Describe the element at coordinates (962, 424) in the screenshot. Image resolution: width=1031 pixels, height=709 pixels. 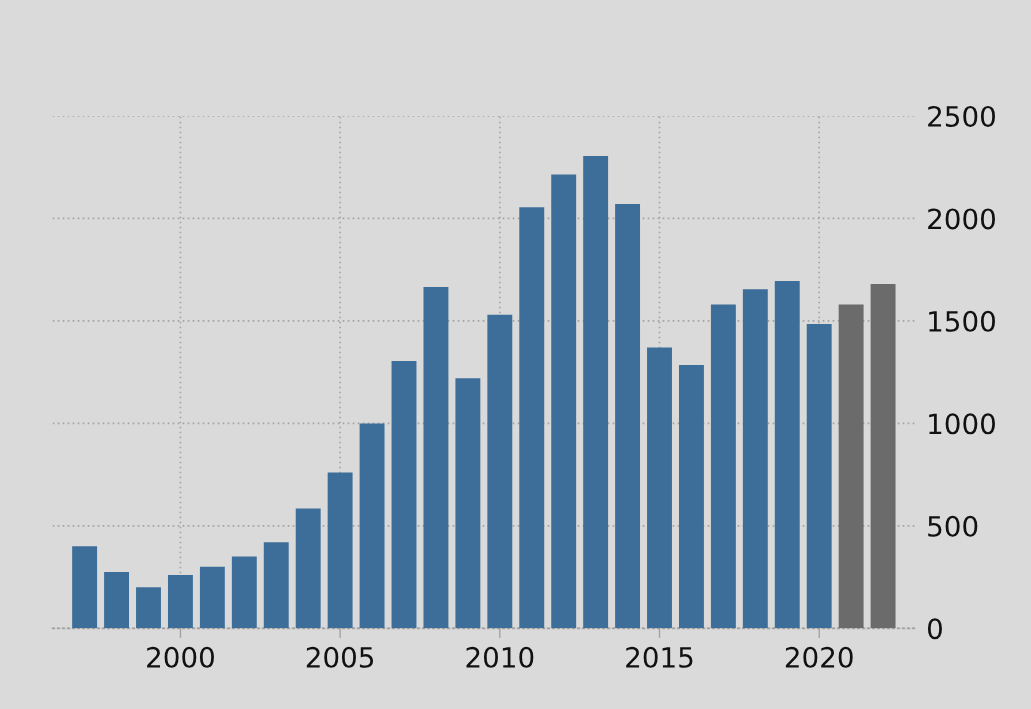
I see `y-tick-label: 1000` at that location.